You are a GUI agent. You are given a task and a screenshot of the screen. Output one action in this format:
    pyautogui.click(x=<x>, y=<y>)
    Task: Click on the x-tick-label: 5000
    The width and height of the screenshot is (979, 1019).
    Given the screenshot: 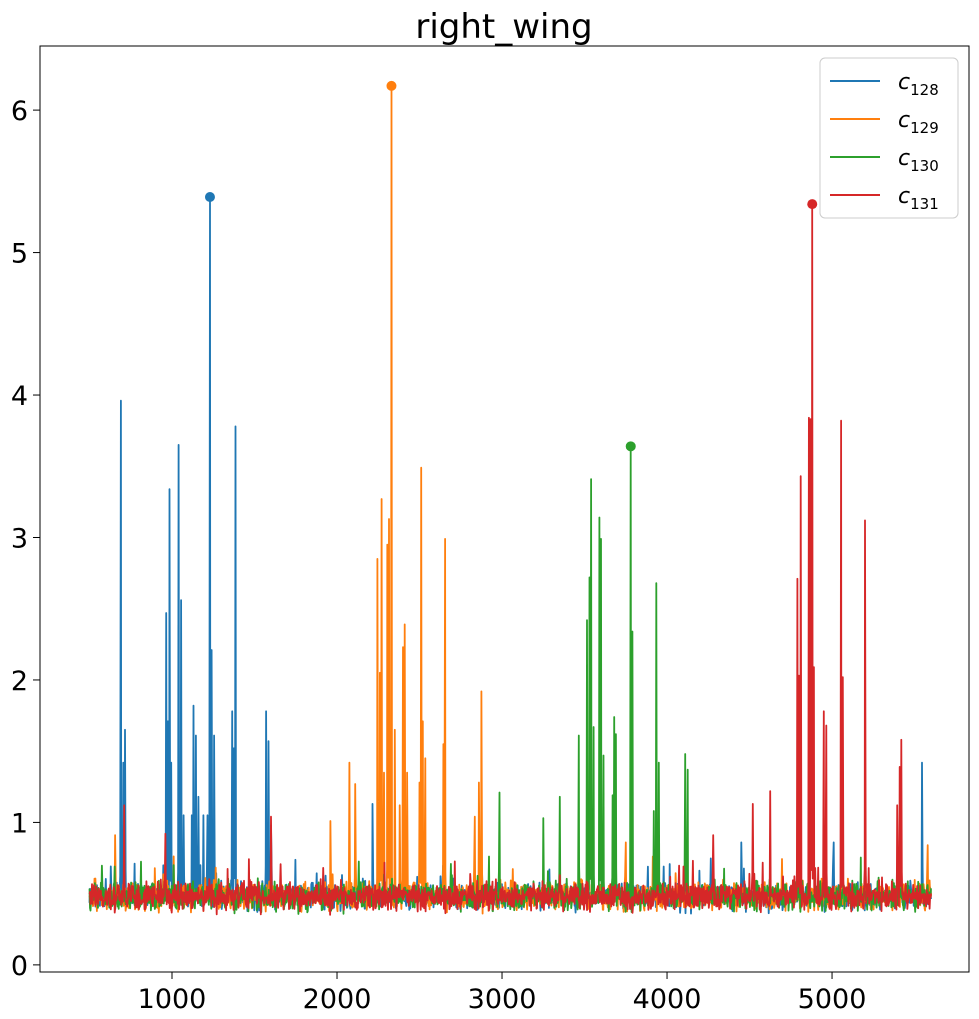 What is the action you would take?
    pyautogui.click(x=832, y=999)
    